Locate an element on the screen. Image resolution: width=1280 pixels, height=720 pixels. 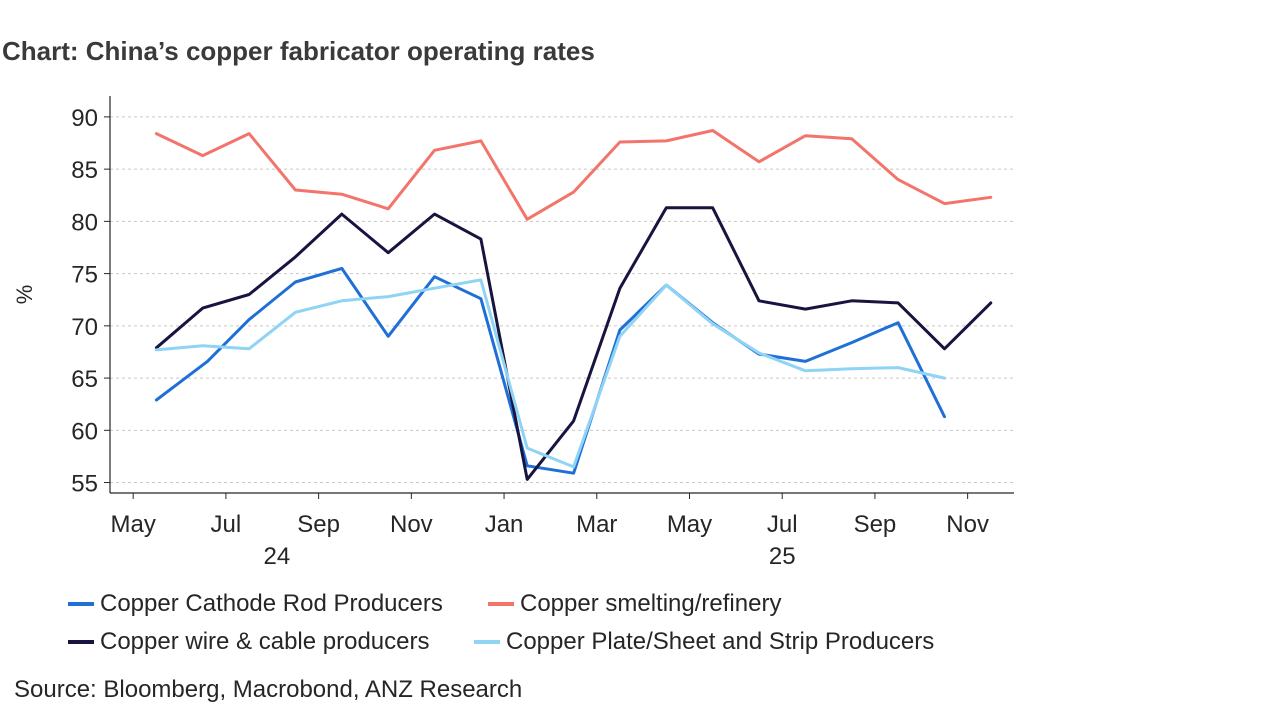
x-tick-label: Jan is located at coordinates (504, 524).